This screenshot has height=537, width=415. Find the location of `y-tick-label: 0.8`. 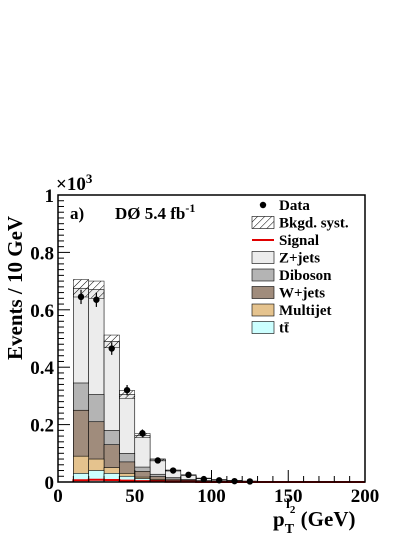

y-tick-label: 0.8 is located at coordinates (42, 253).